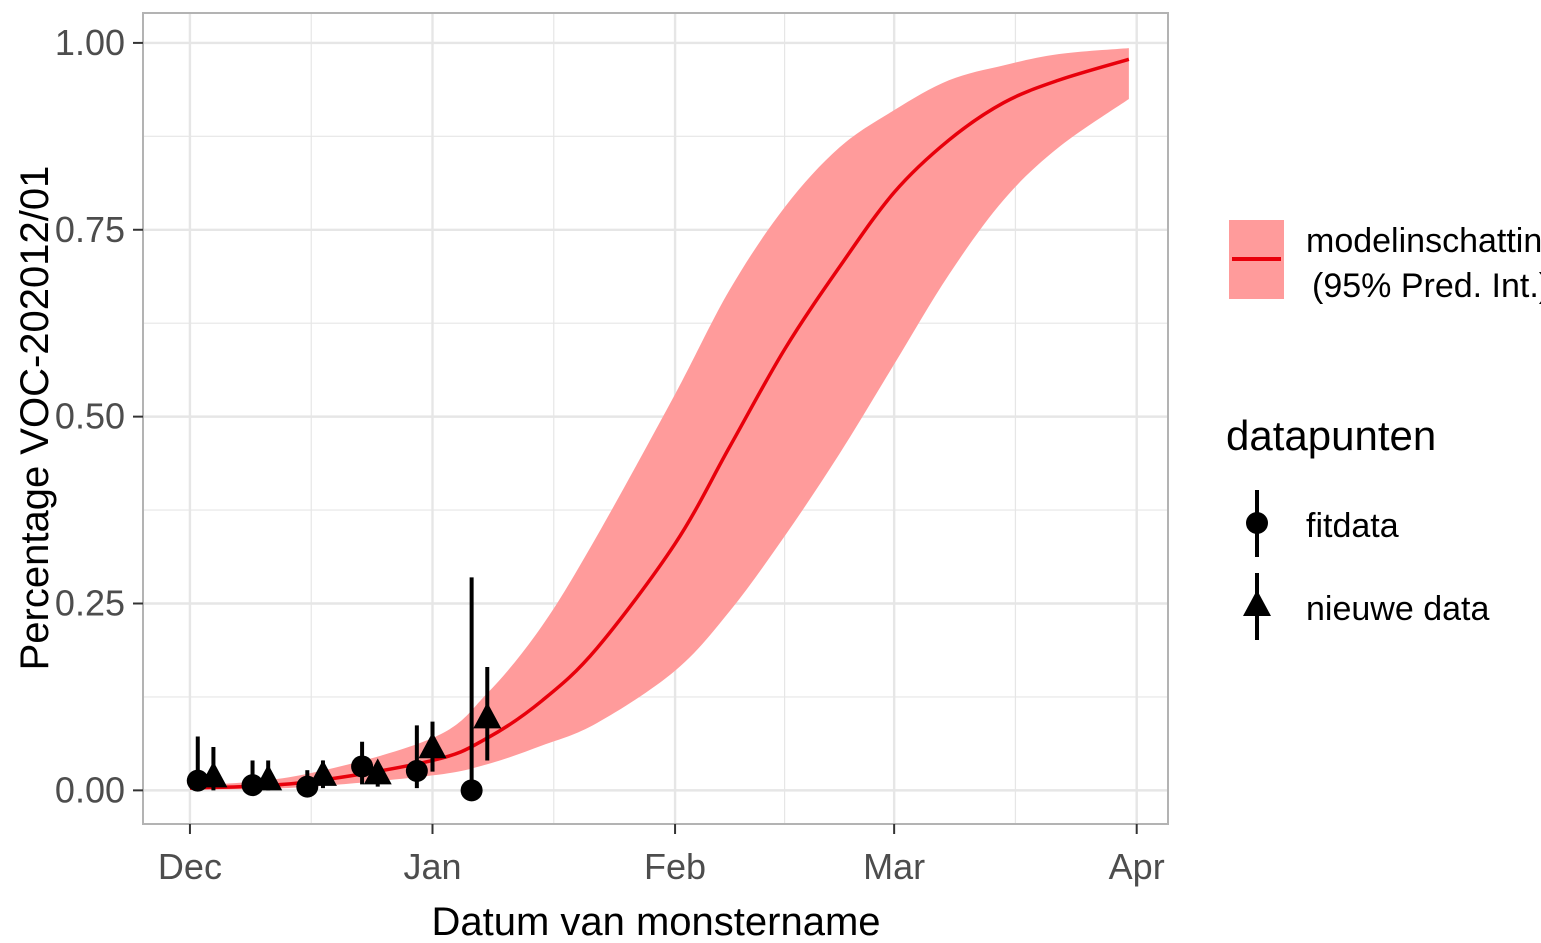 The image size is (1541, 943). I want to click on legend-fit-label: fitdata, so click(1352, 526).